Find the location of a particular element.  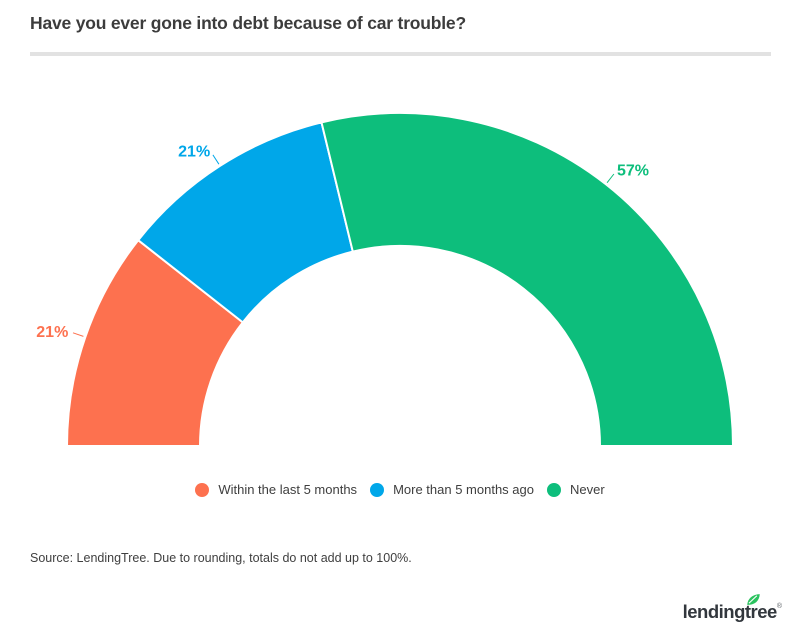

legend-label: Never is located at coordinates (587, 489).